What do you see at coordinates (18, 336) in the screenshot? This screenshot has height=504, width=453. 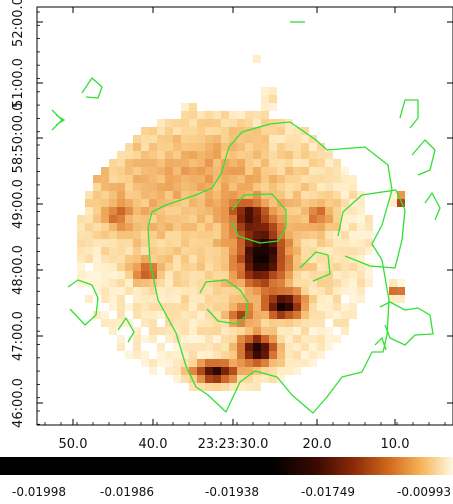 I see `y-tick-label: 47:00.0` at bounding box center [18, 336].